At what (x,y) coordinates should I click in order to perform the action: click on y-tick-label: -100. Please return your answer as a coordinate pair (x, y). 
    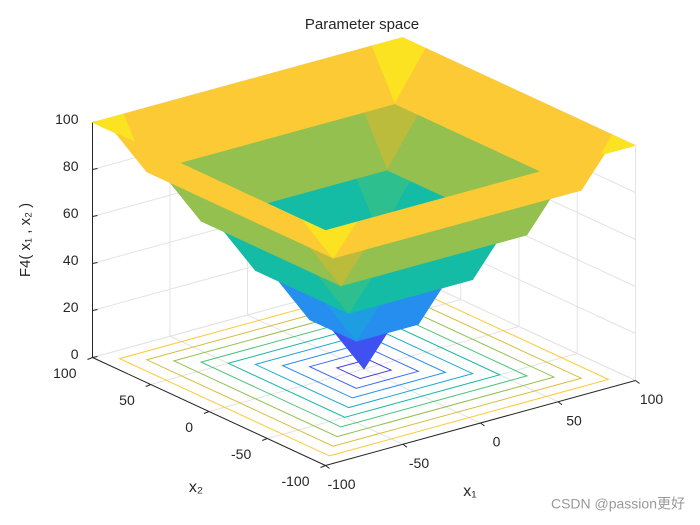
    Looking at the image, I should click on (295, 481).